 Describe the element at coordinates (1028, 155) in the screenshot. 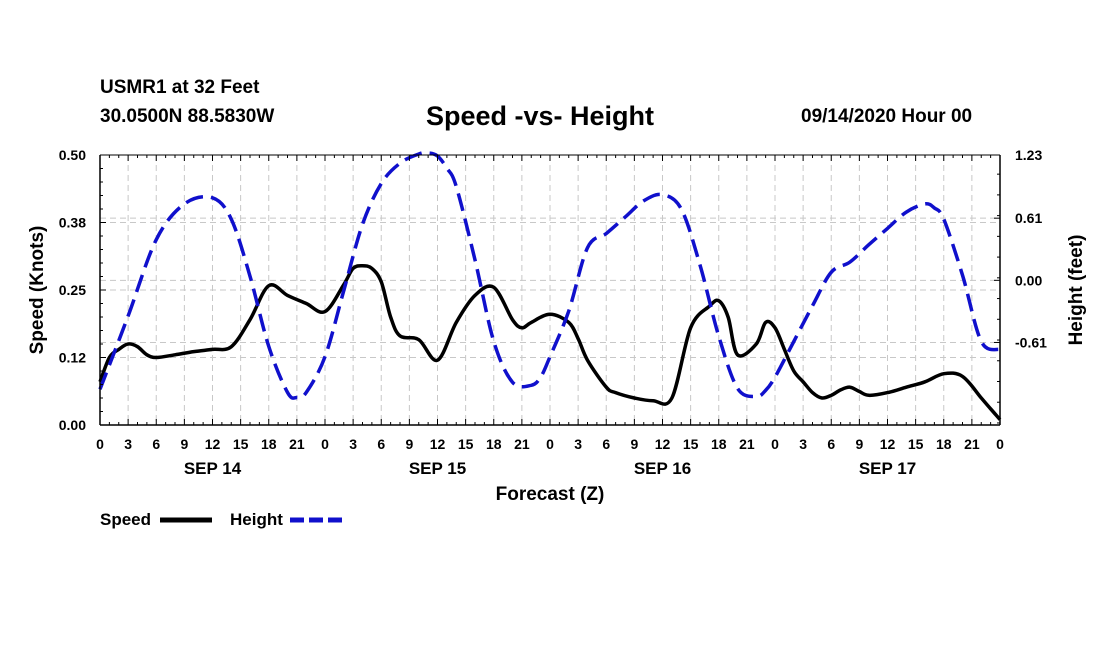

I see `y-right-tick-label: 1.23` at that location.